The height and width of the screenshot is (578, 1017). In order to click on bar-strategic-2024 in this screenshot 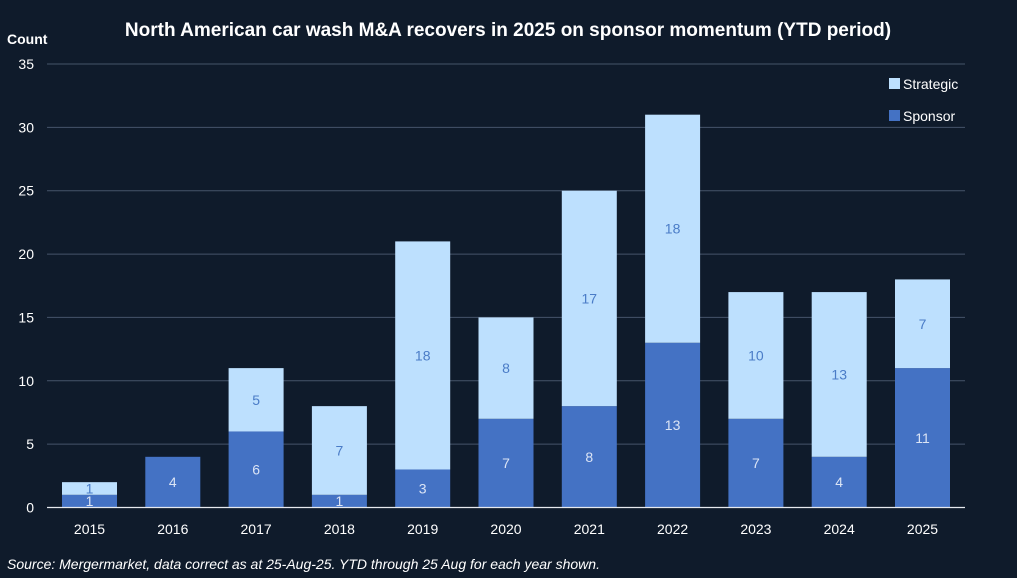, I will do `click(839, 374)`.